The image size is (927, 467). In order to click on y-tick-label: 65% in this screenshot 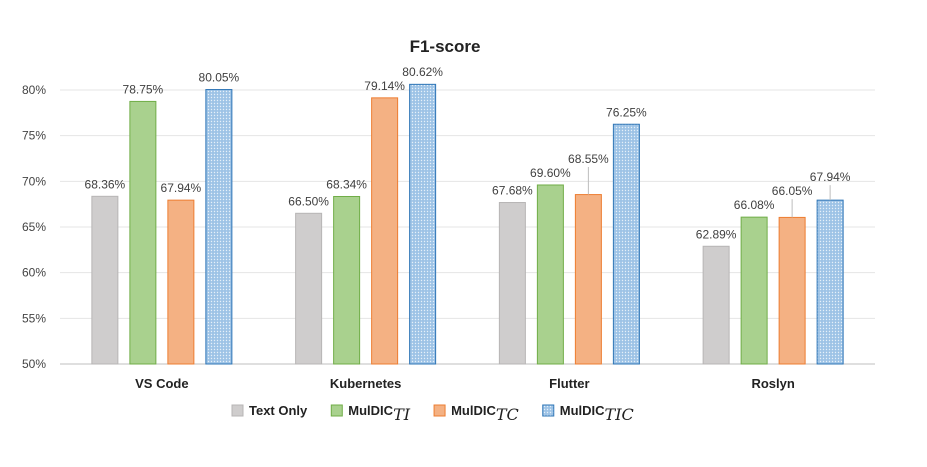, I will do `click(34, 227)`.